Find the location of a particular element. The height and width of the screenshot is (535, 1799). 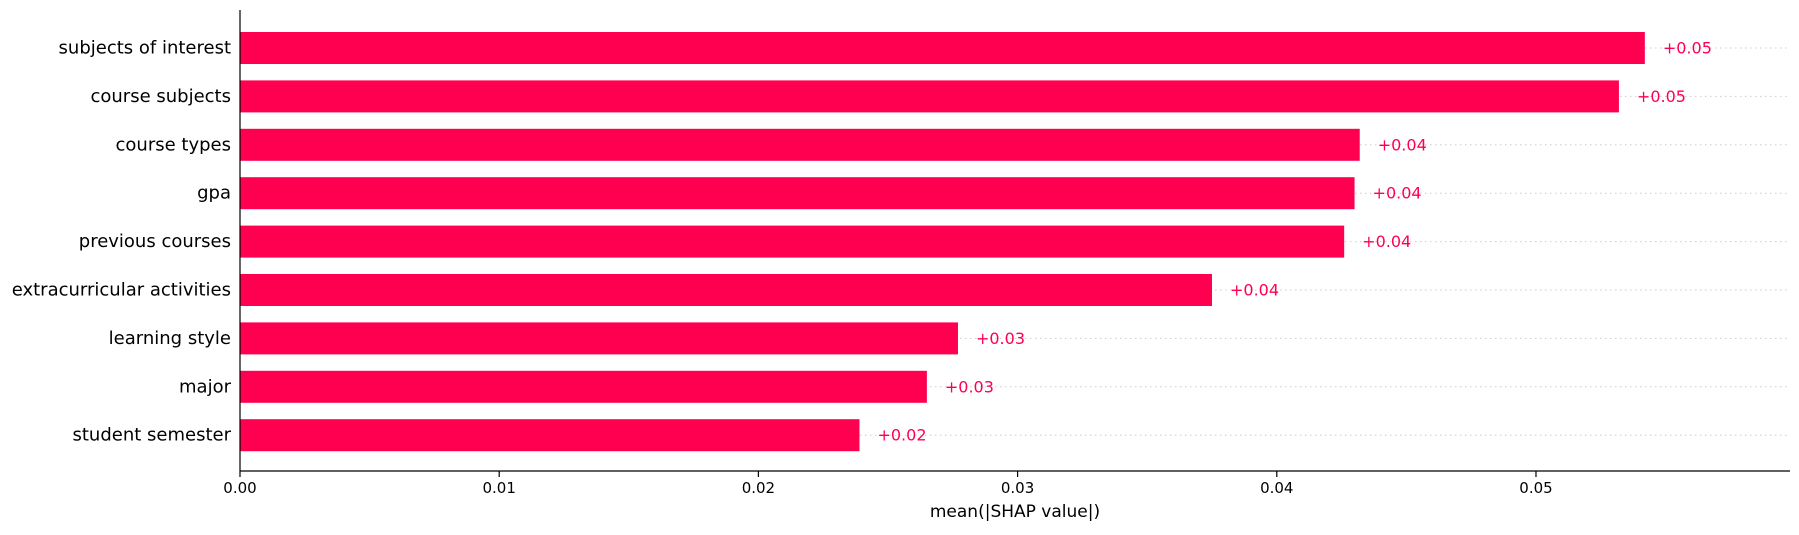

x-tick-label: 0.02 is located at coordinates (758, 488).